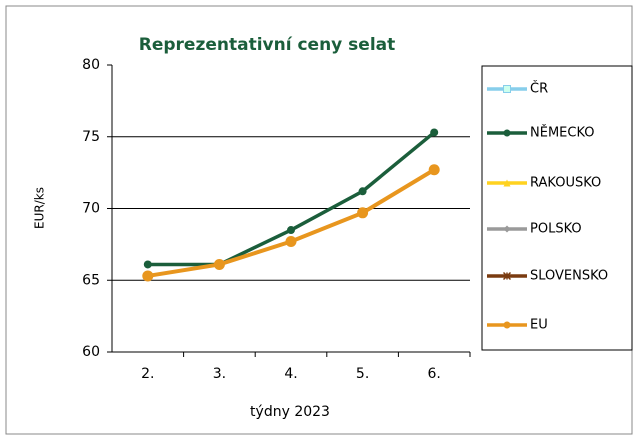 This screenshot has width=638, height=436. I want to click on legend-label: ČR, so click(539, 89).